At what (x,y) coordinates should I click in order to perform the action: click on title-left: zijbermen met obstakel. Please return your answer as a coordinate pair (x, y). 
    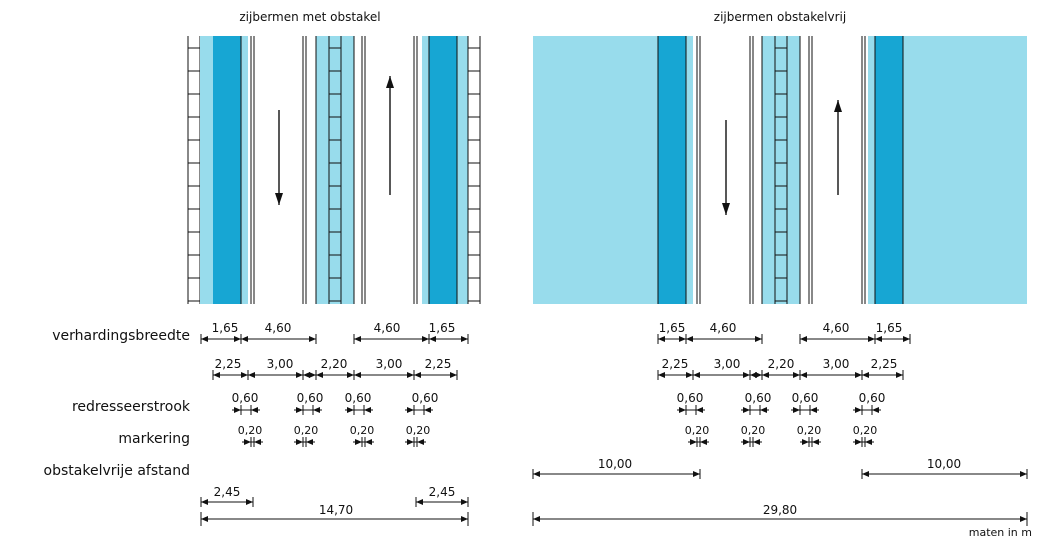
    Looking at the image, I should click on (310, 17).